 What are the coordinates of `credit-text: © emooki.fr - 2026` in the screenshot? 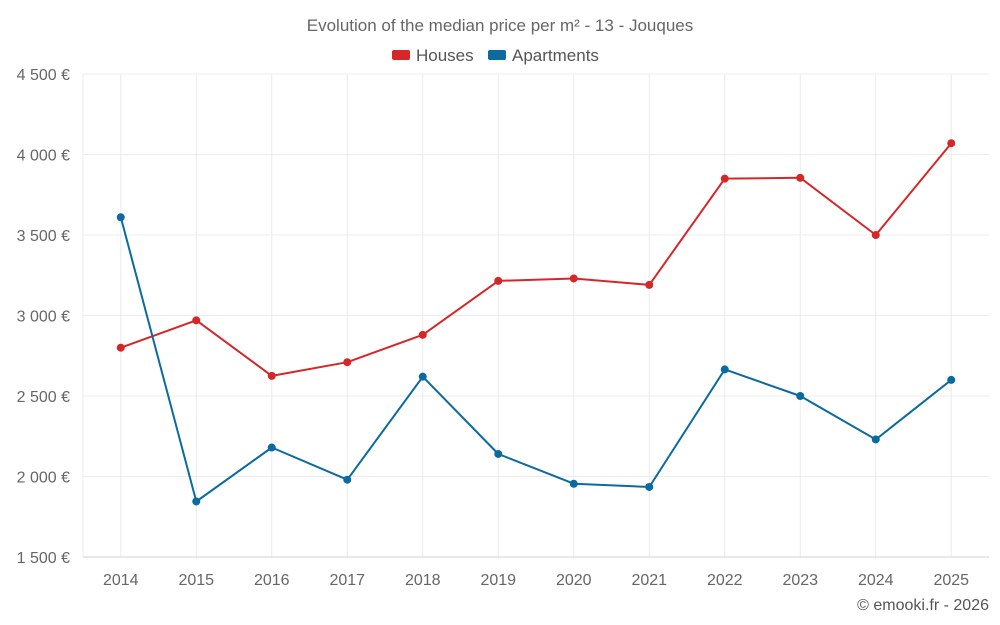 It's located at (923, 605).